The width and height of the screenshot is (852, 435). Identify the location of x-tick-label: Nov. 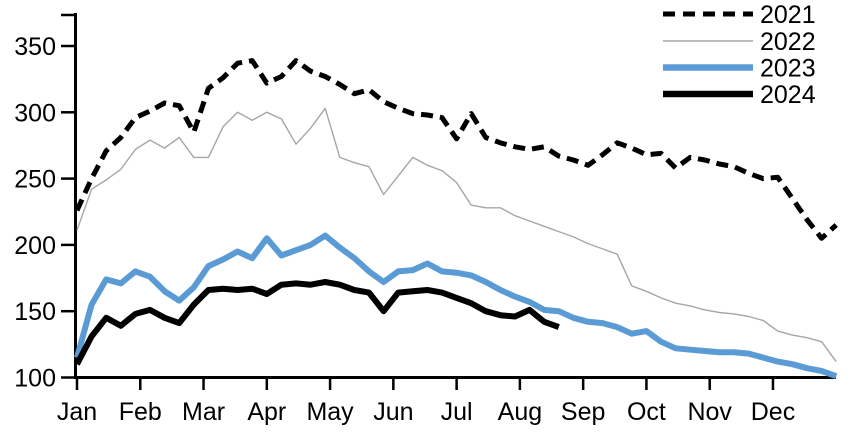
(709, 412).